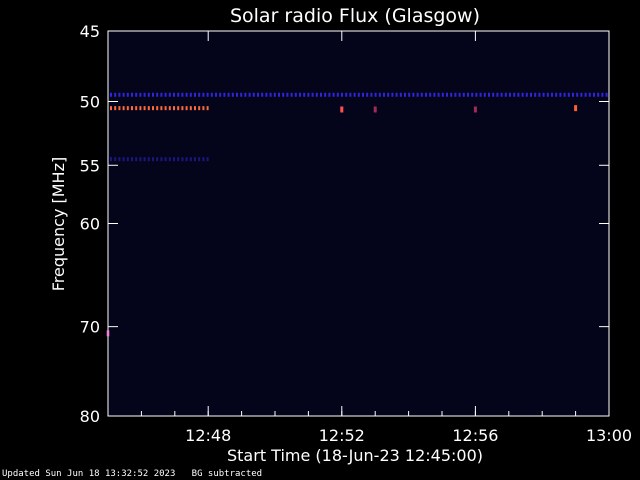  I want to click on y-tick-label: 50, so click(90, 102).